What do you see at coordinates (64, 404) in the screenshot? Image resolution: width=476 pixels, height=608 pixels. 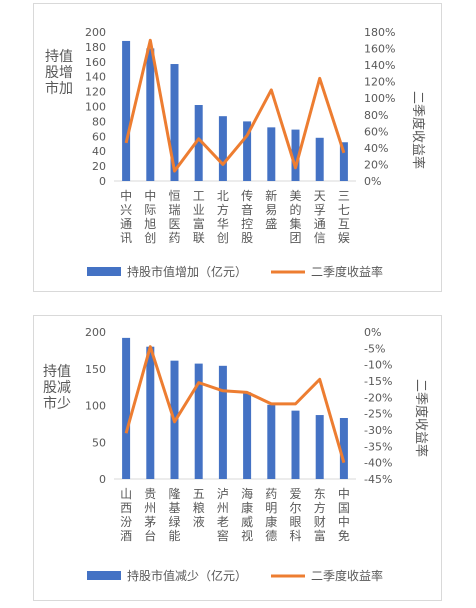 I see `bottom-y-axis-title-char: 少` at bounding box center [64, 404].